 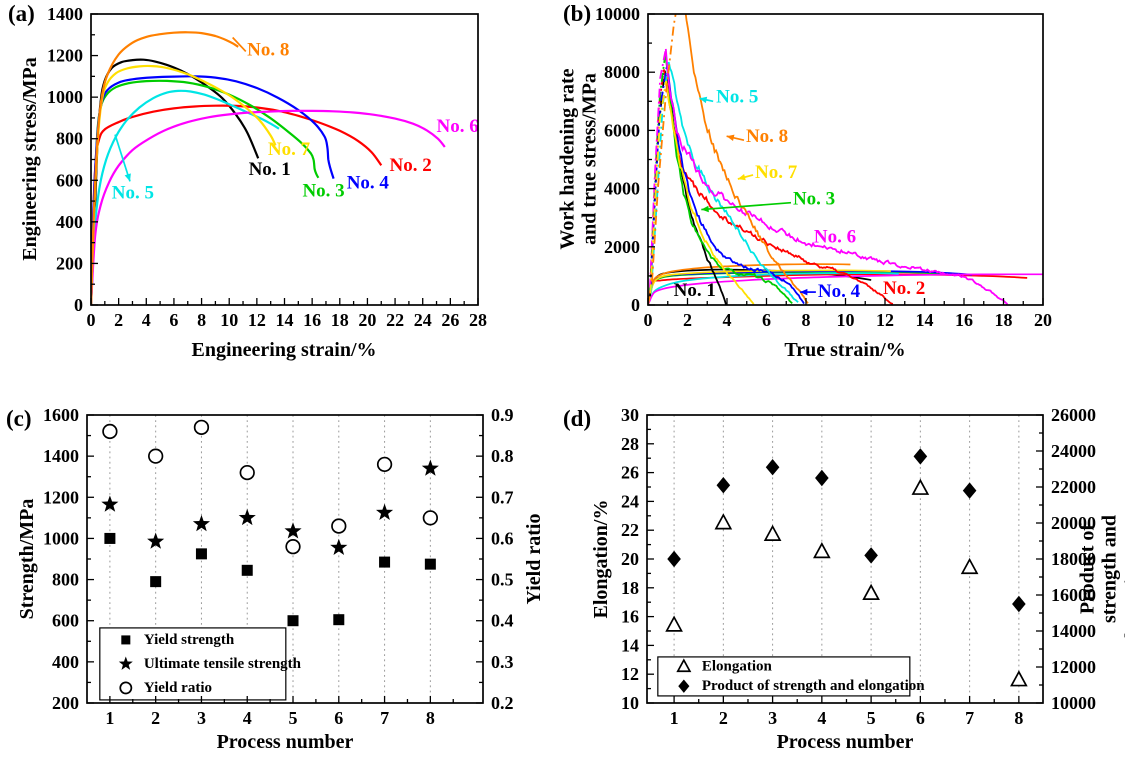 What do you see at coordinates (1073, 667) in the screenshot?
I see `svg-text: 12000` at bounding box center [1073, 667].